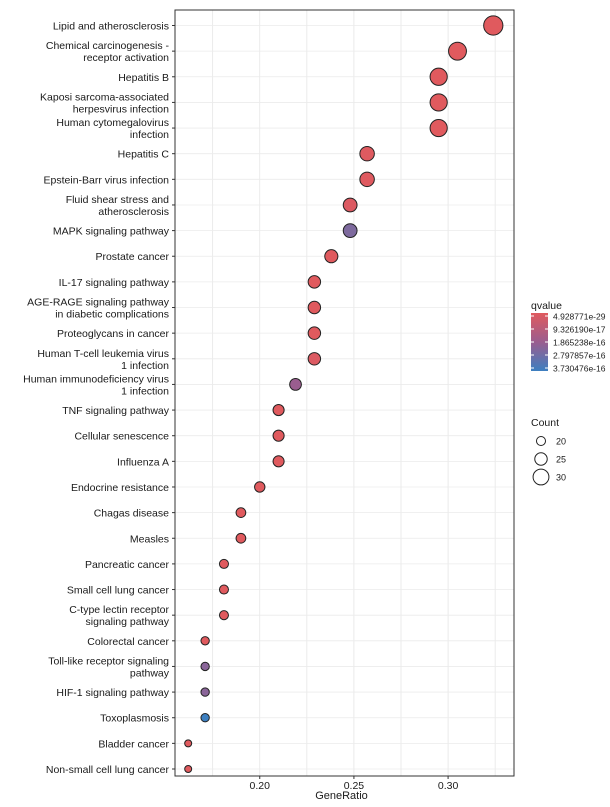 This screenshot has width=610, height=807. I want to click on color-legend-label: 2.797857e-16, so click(579, 356).